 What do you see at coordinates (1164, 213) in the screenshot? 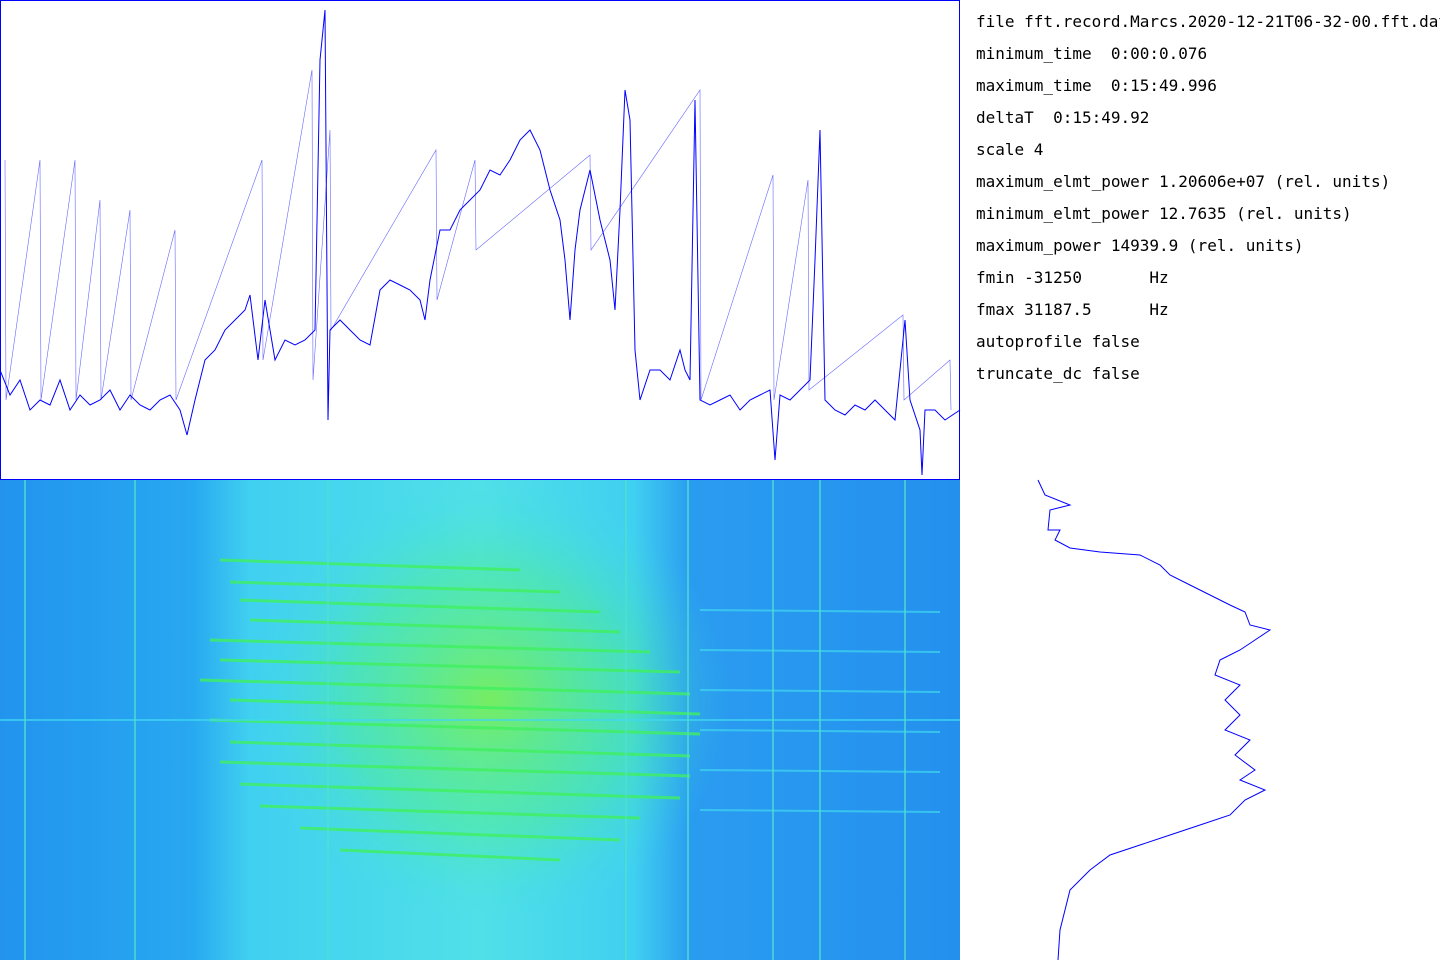
I see `info-line: minimum_elmt_power 12.7635 (rel. units)` at bounding box center [1164, 213].